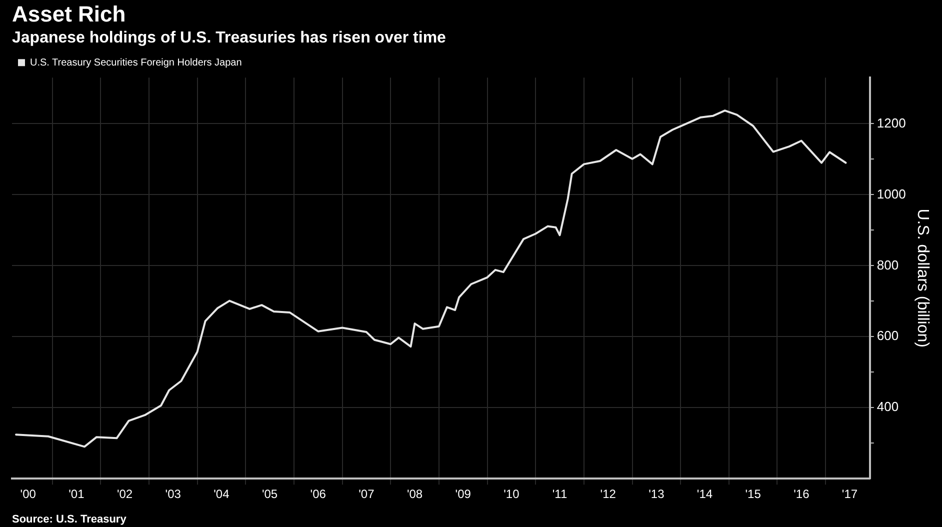  What do you see at coordinates (28, 494) in the screenshot?
I see `x-tick-label: '00` at bounding box center [28, 494].